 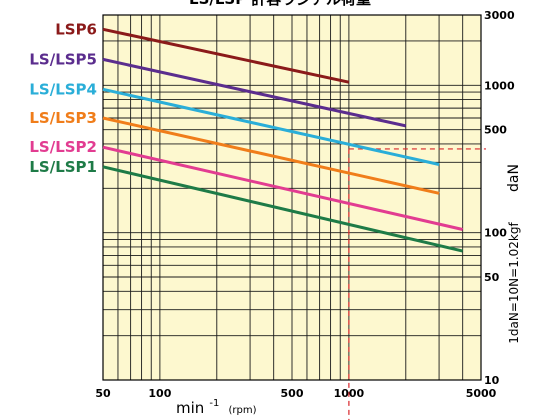 I want to click on x-tick-label: 500, so click(x=292, y=393).